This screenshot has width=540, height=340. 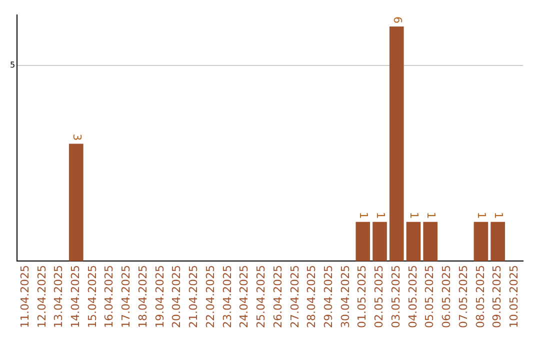 What do you see at coordinates (159, 296) in the screenshot?
I see `x-tick-label: 19.04.2025` at bounding box center [159, 296].